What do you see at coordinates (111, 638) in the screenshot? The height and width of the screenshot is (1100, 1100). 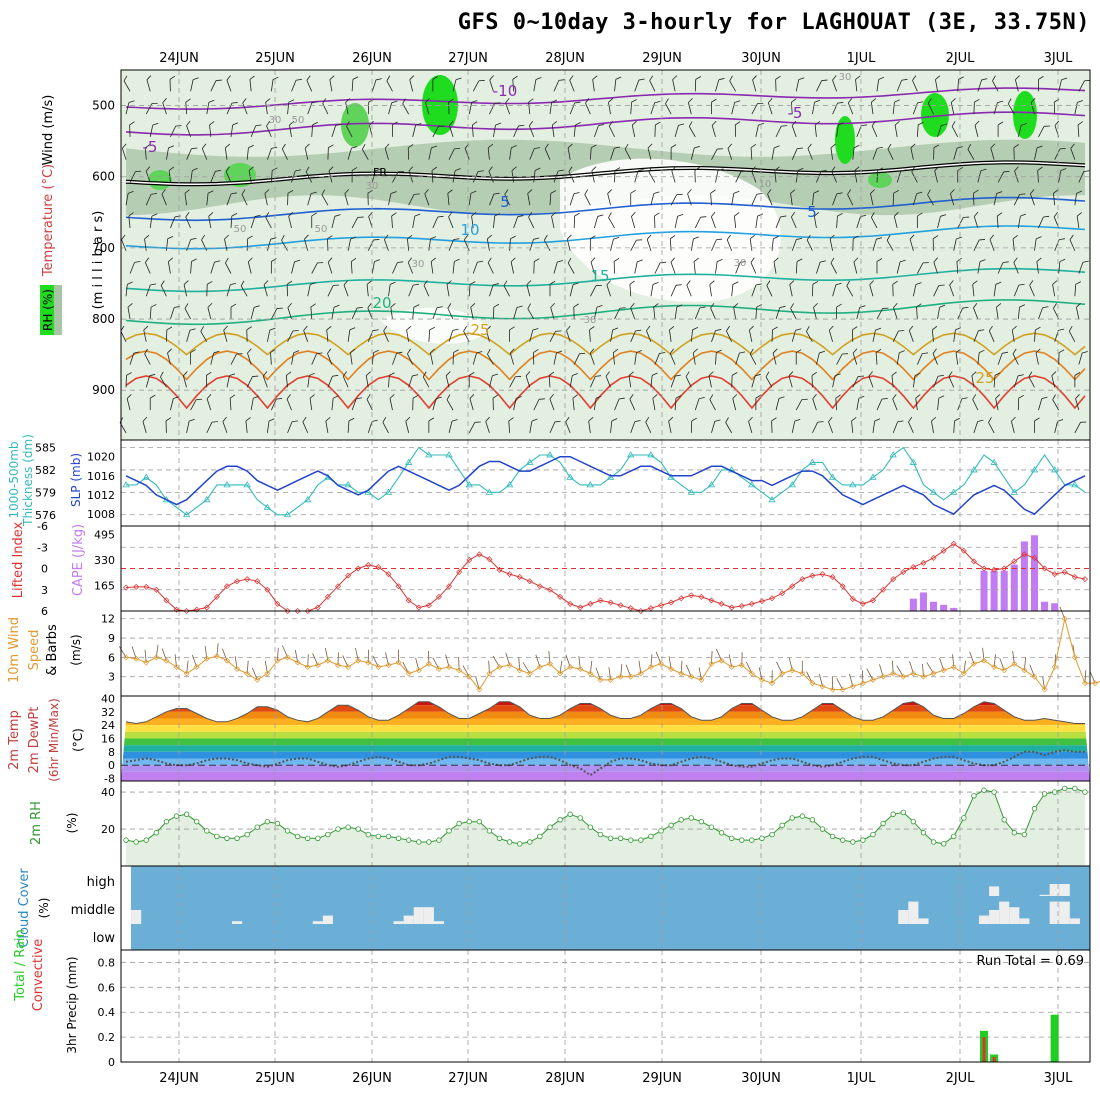 I see `wind-tick-label: 9` at bounding box center [111, 638].